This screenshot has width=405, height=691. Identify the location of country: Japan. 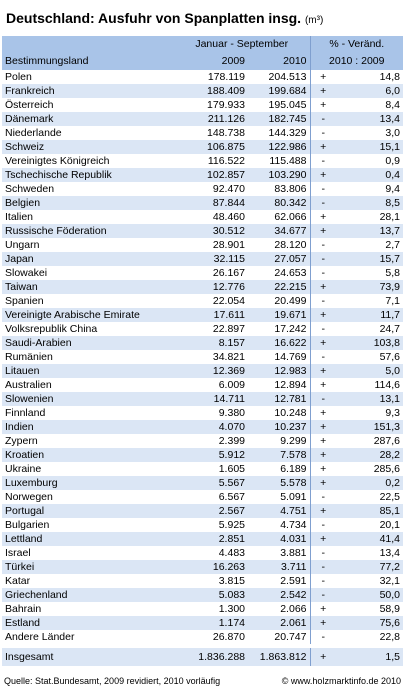
(19, 259).